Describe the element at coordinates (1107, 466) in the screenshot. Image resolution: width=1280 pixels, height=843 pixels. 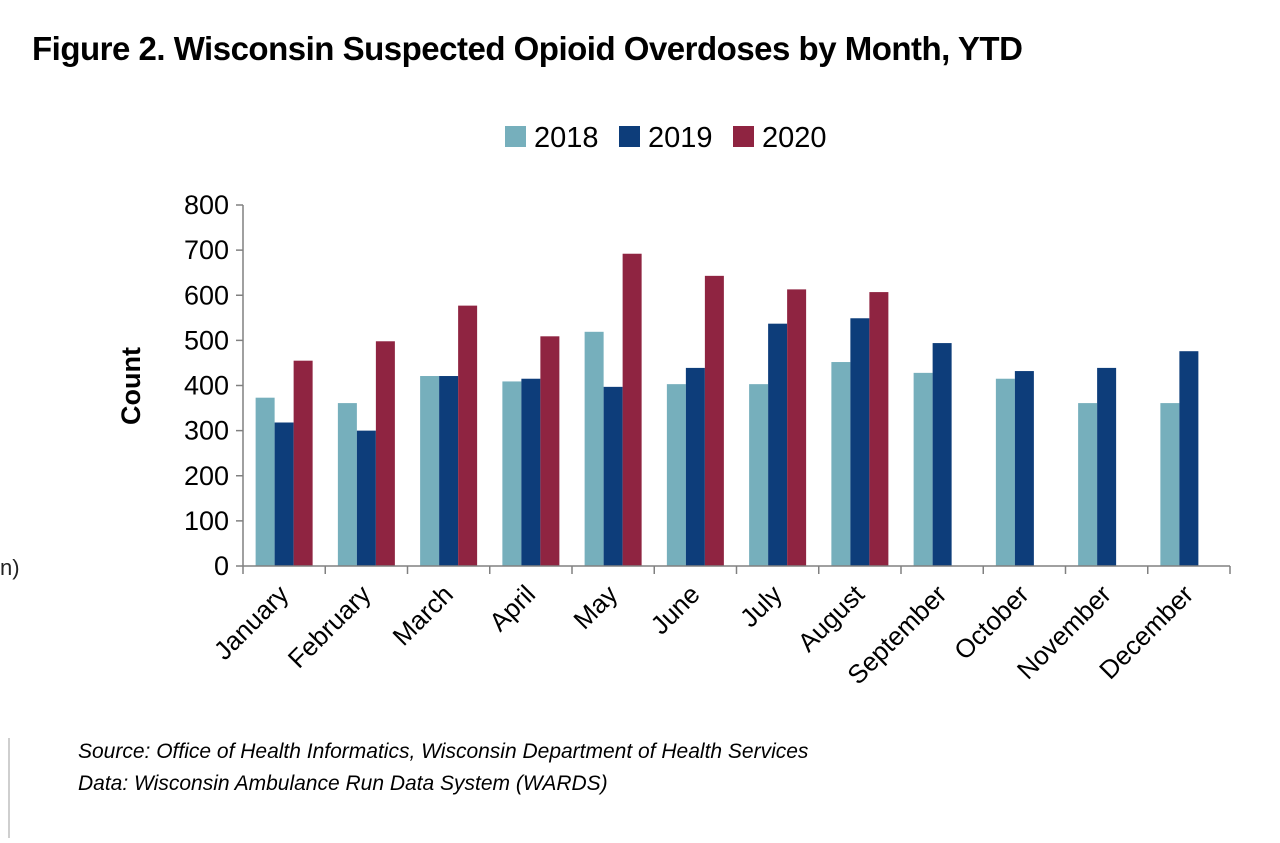
I see `bar-2019-november` at that location.